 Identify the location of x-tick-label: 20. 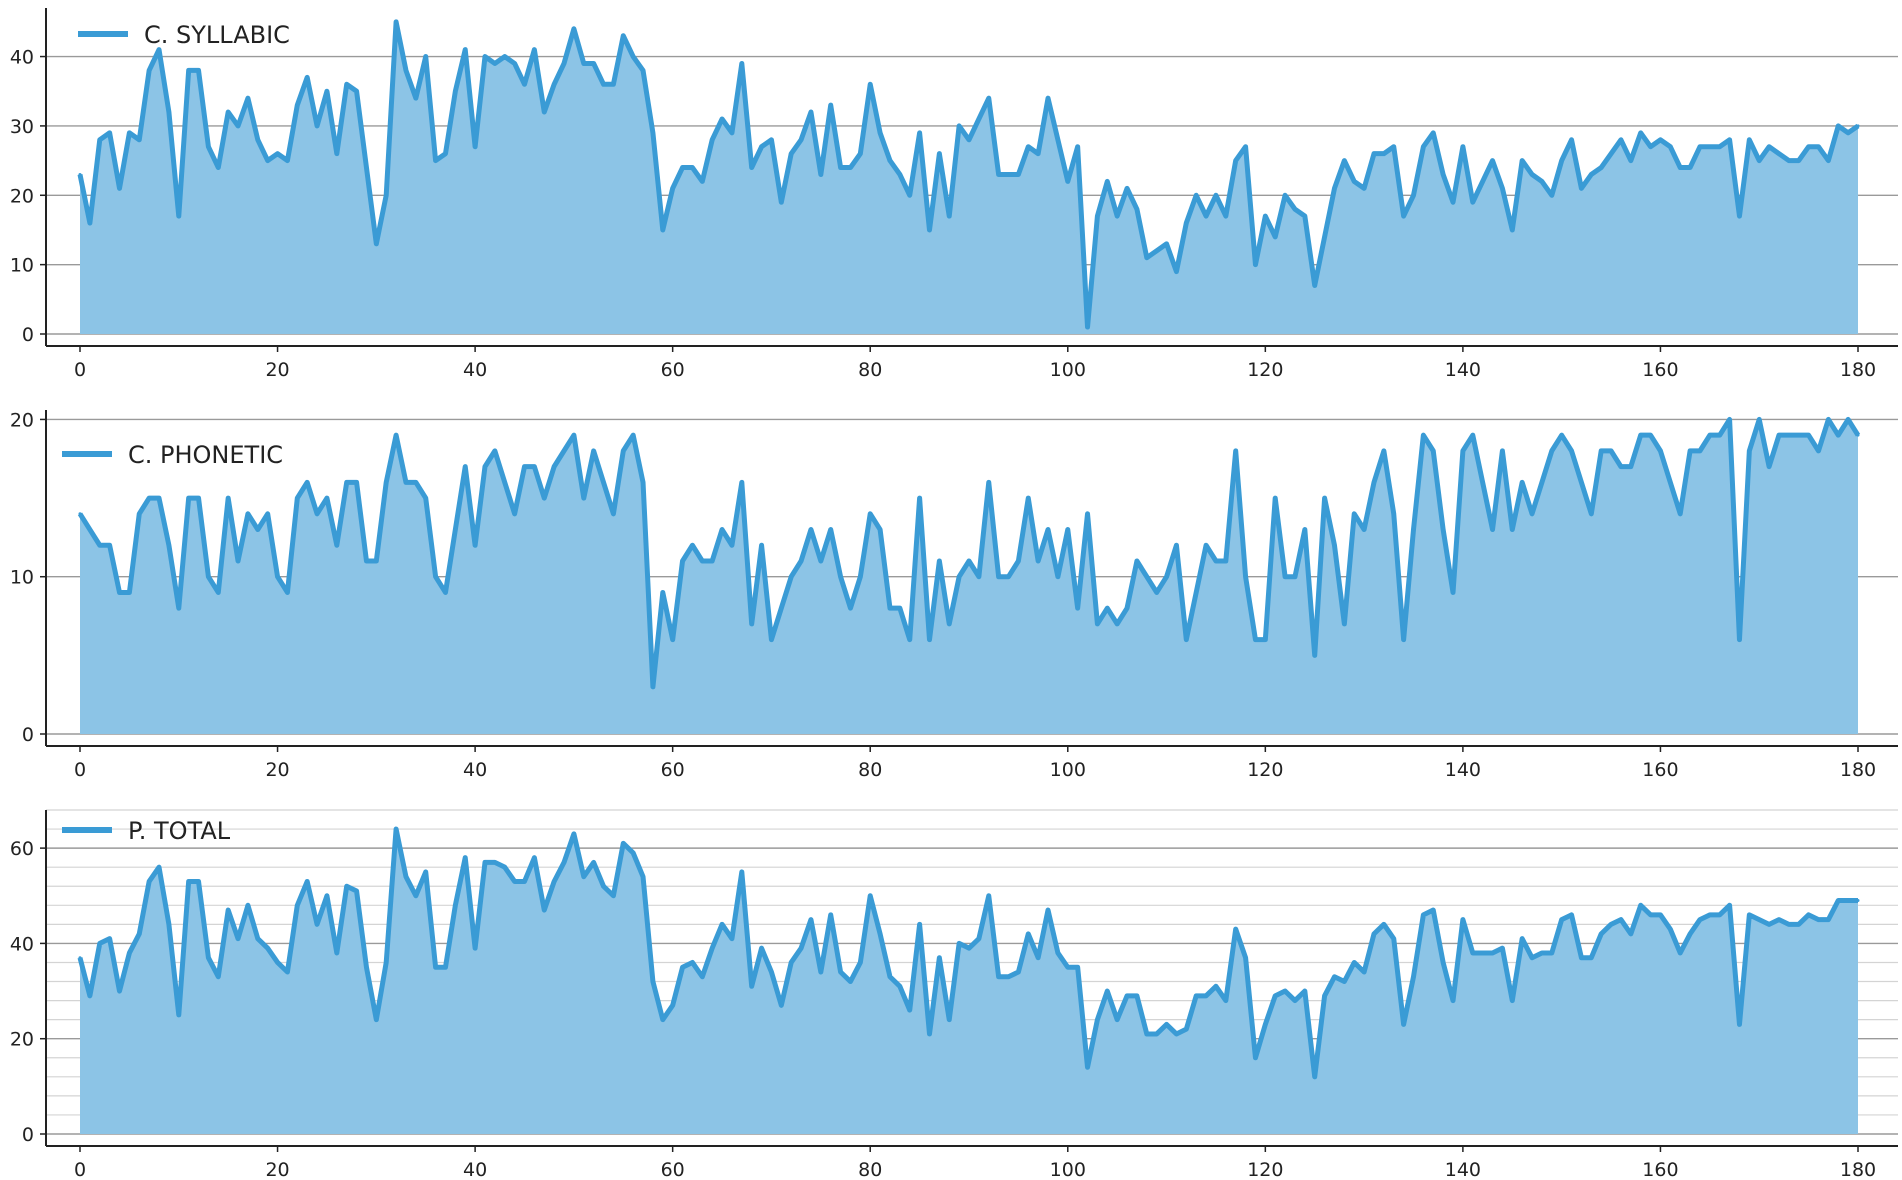
(277, 770).